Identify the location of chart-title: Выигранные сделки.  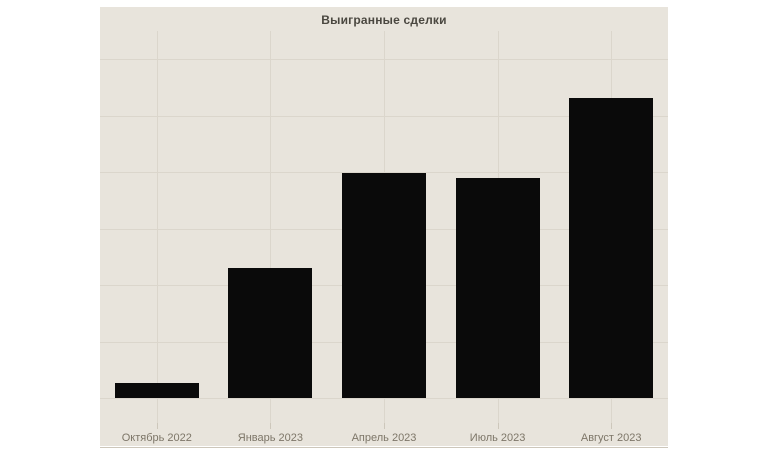
(384, 20).